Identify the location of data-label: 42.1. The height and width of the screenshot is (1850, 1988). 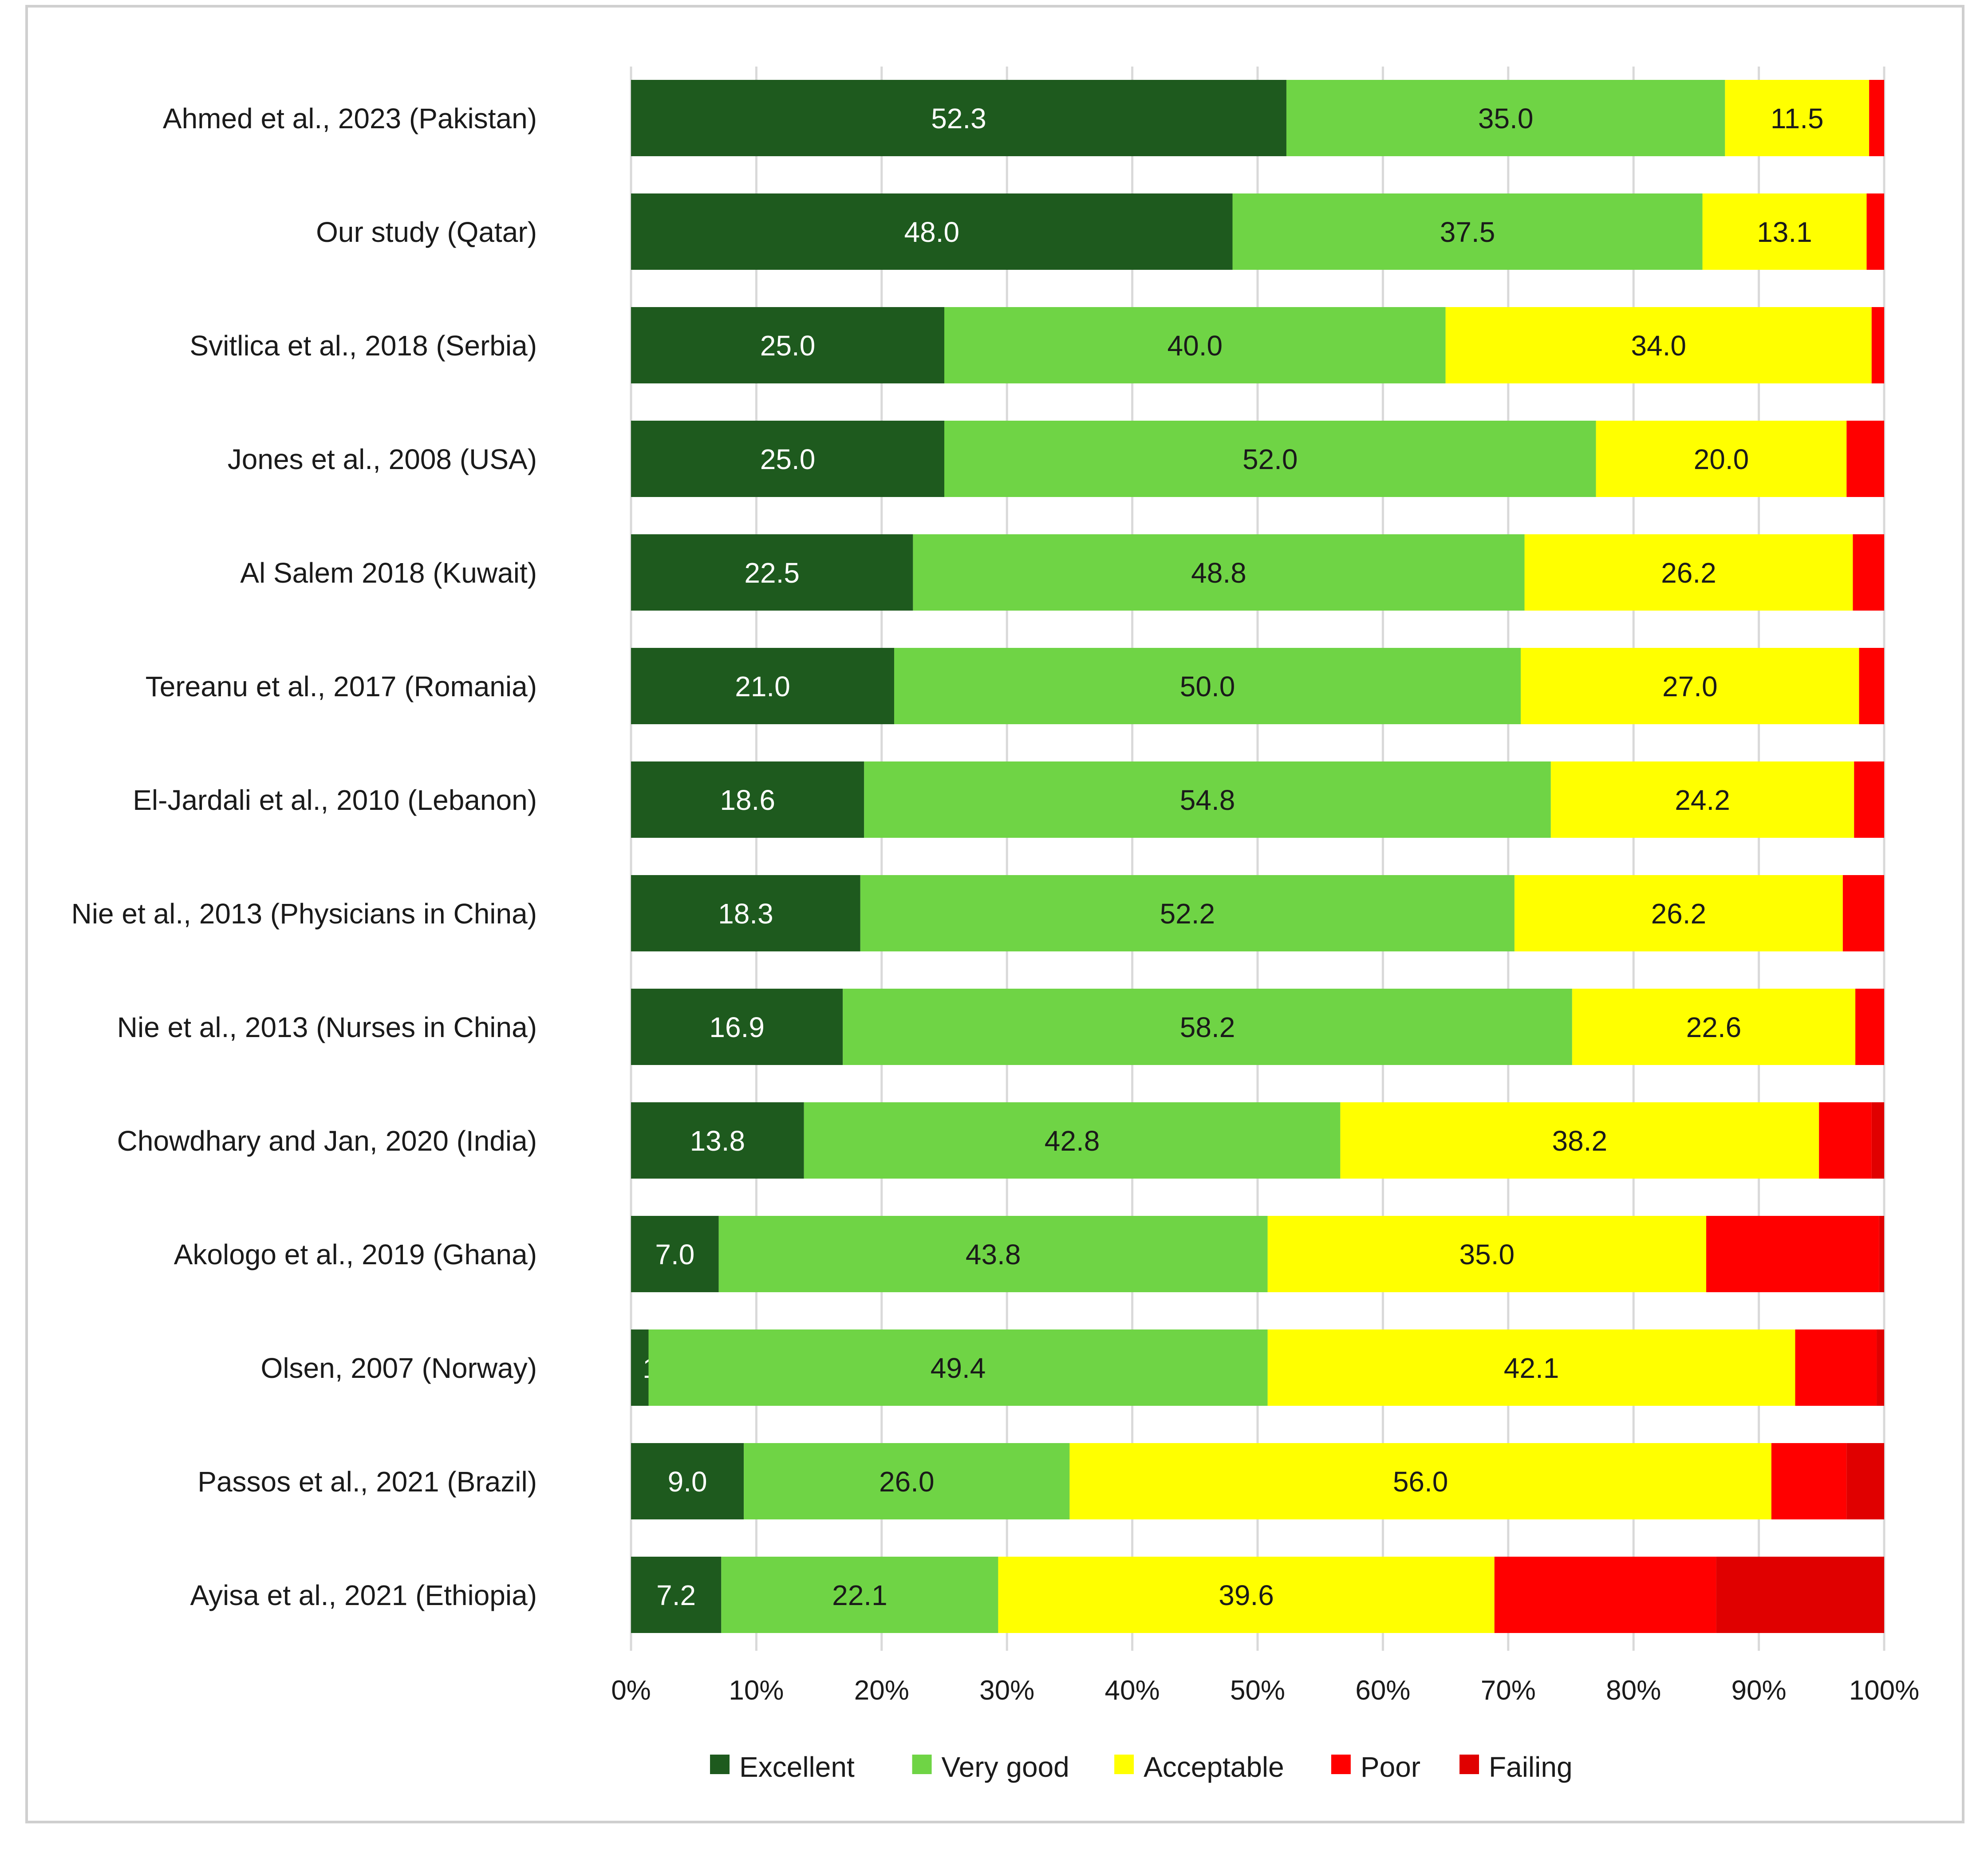
(1531, 1368).